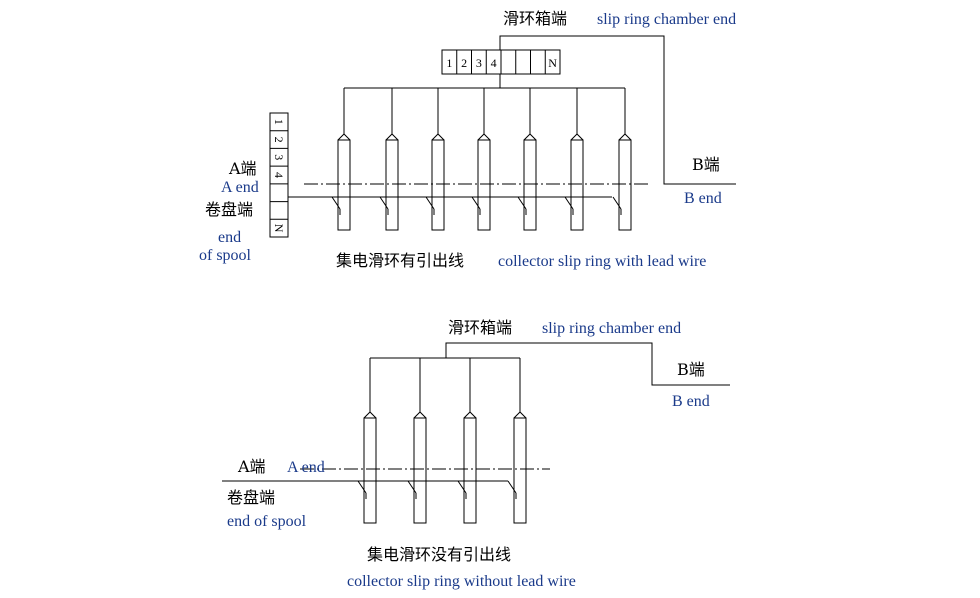 Image resolution: width=980 pixels, height=598 pixels. What do you see at coordinates (535, 18) in the screenshot?
I see `top-chamber-label-cn: 滑环箱端` at bounding box center [535, 18].